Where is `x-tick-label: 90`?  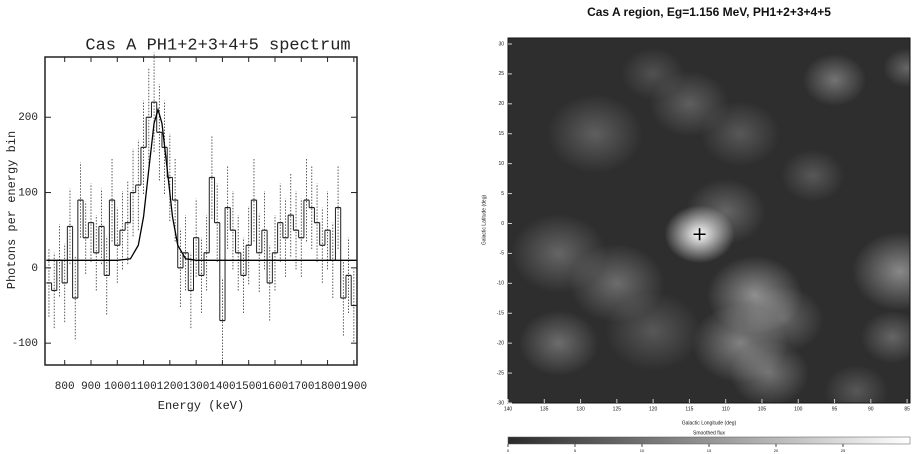 x-tick-label: 90 is located at coordinates (871, 409).